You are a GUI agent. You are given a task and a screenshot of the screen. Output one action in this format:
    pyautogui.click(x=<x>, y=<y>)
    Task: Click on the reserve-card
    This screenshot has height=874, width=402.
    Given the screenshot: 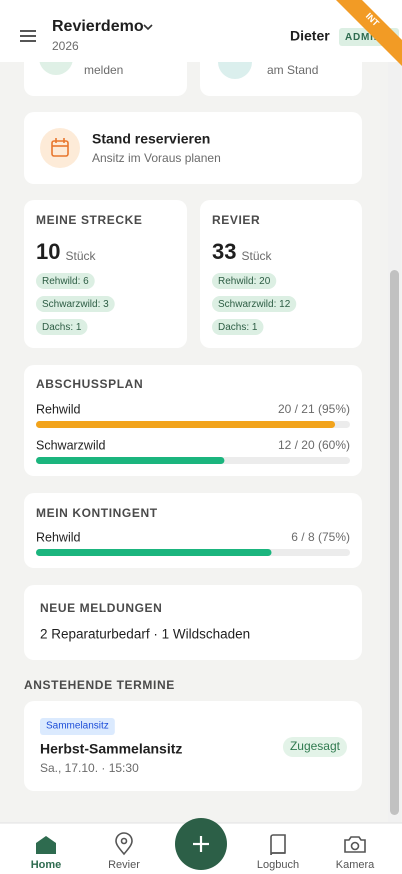 What is the action you would take?
    pyautogui.click(x=193, y=148)
    